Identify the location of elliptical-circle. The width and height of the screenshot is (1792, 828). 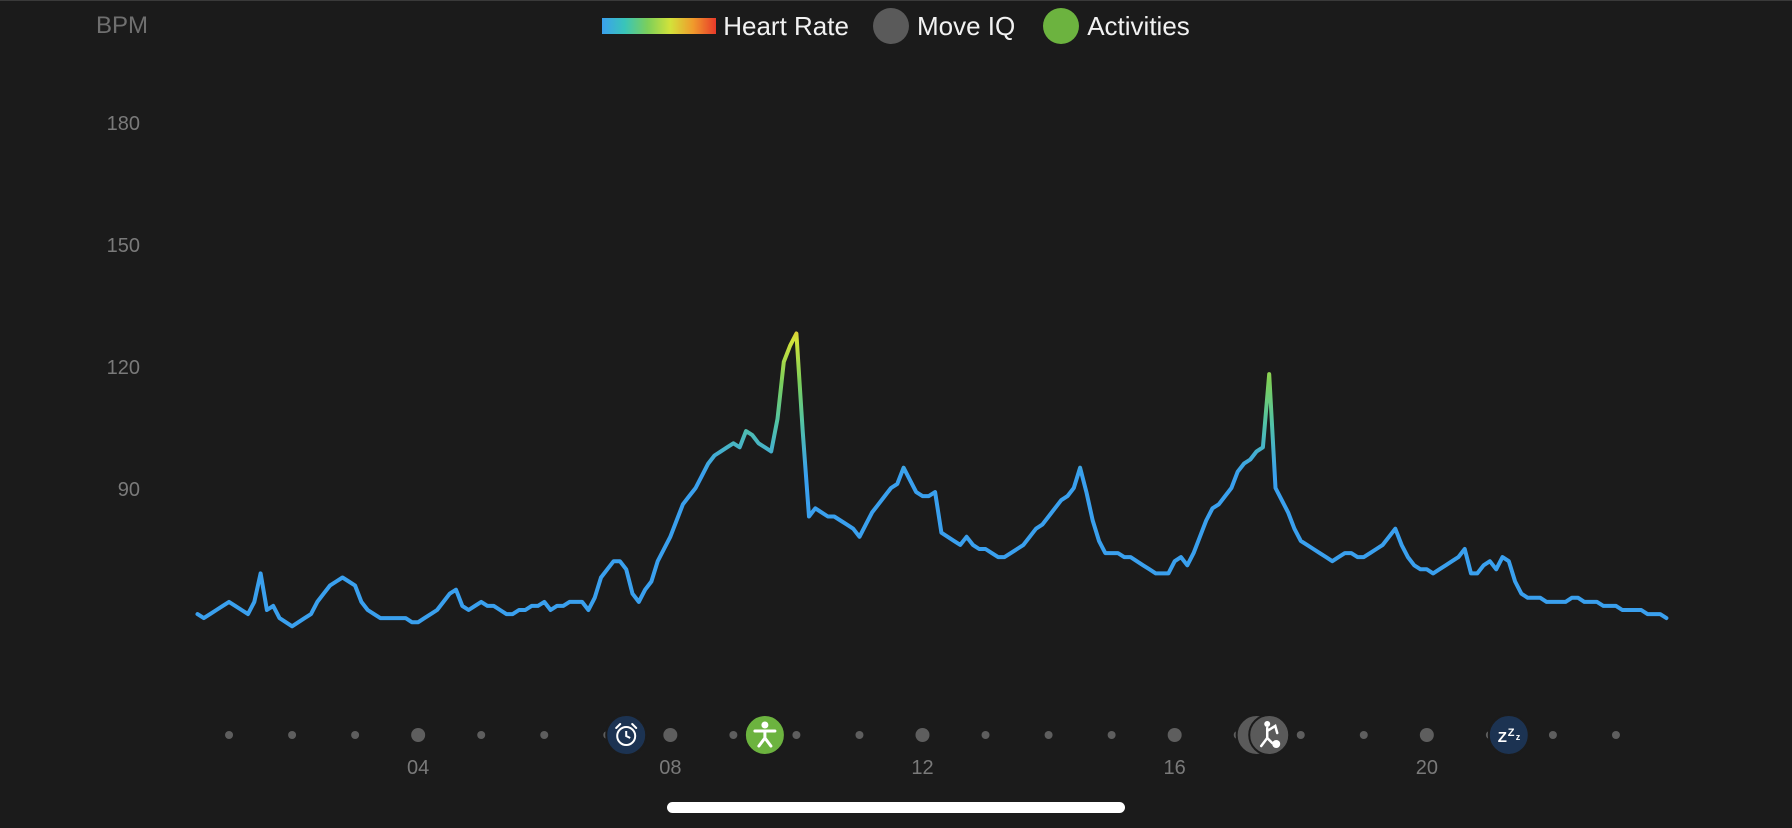
(1269, 735).